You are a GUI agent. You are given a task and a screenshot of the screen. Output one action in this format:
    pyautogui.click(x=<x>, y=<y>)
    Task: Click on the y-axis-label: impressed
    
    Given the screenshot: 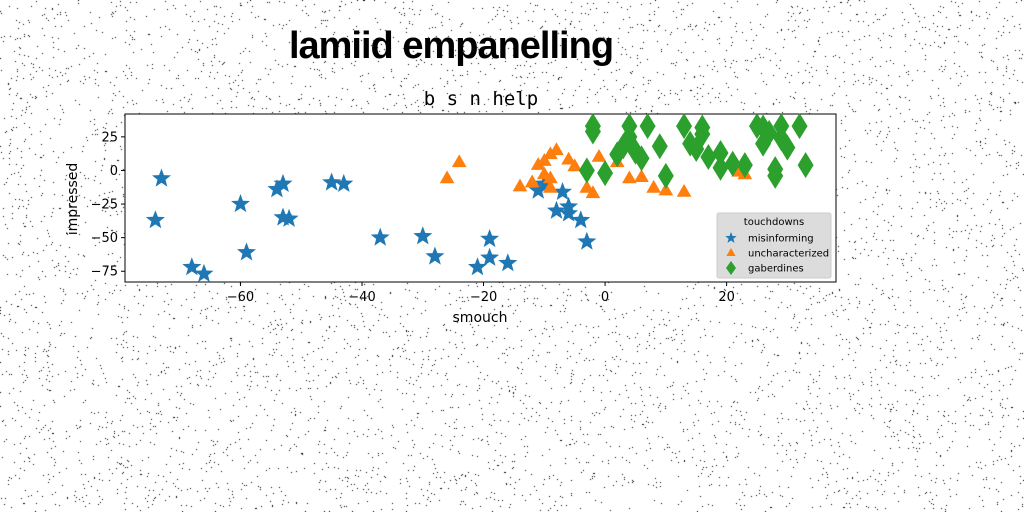 What is the action you would take?
    pyautogui.click(x=73, y=199)
    